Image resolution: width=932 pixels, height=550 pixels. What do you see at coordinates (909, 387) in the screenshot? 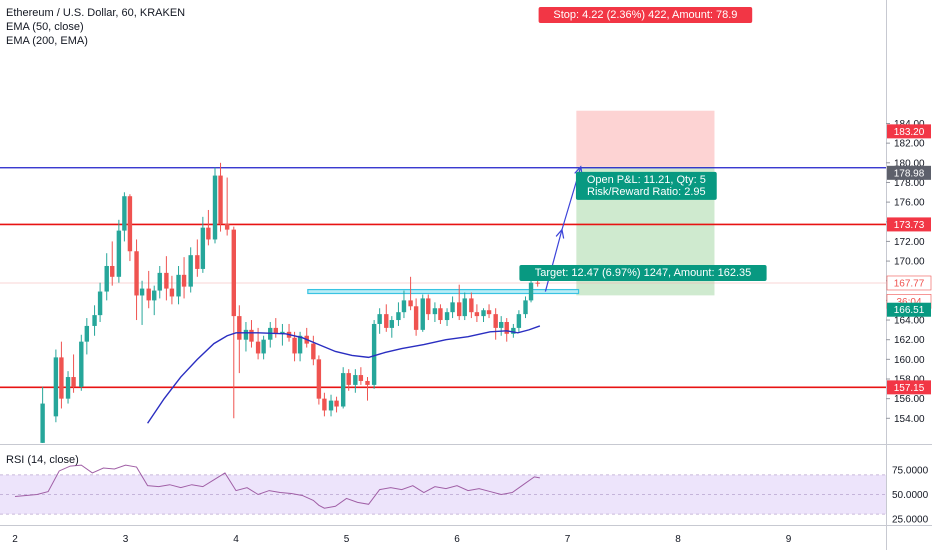
I see `price-tag: 157.15` at bounding box center [909, 387].